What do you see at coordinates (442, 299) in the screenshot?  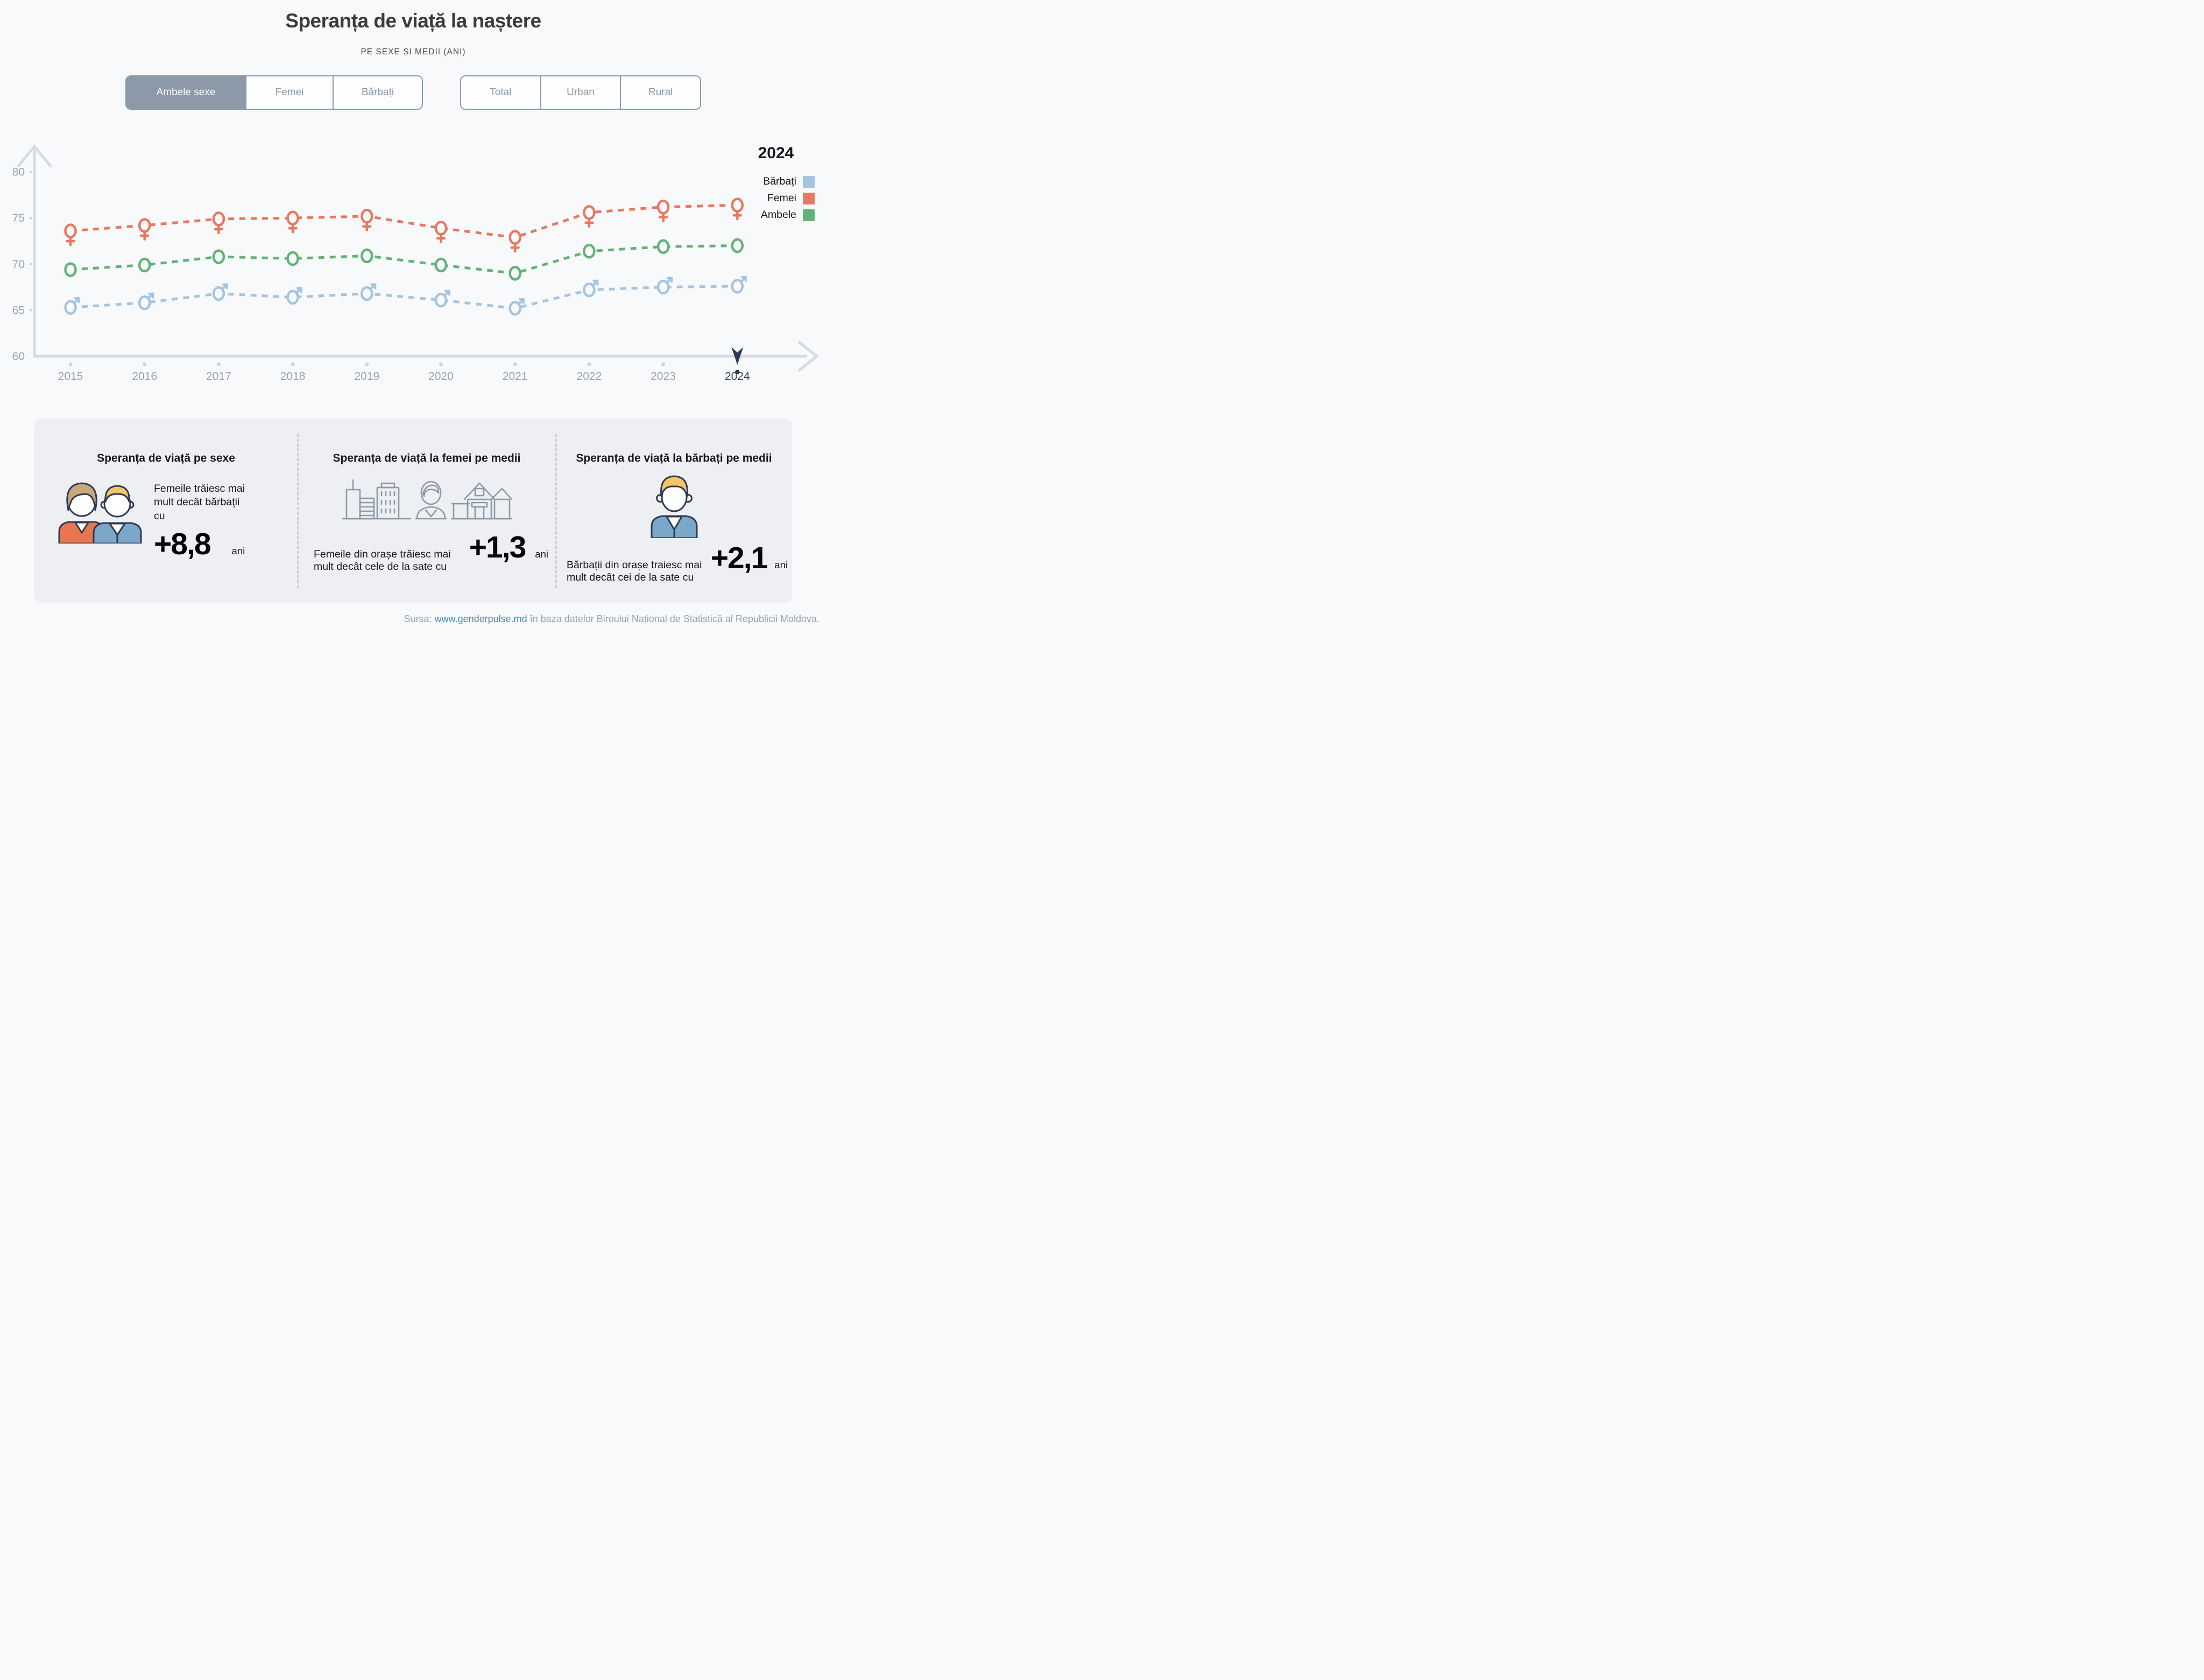 I see `marker-male-2020` at bounding box center [442, 299].